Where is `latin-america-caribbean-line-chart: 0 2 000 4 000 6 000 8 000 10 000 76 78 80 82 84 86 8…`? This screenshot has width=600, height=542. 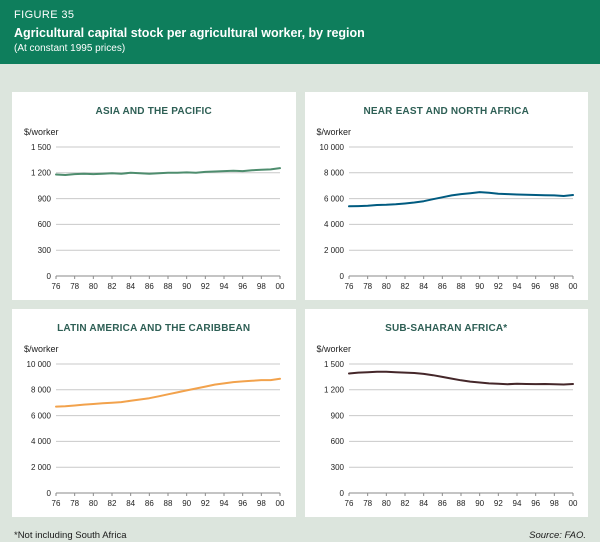 latin-america-caribbean-line-chart: 0 2 000 4 000 6 000 8 000 10 000 76 78 80 82 84 86 8… is located at coordinates (156, 434).